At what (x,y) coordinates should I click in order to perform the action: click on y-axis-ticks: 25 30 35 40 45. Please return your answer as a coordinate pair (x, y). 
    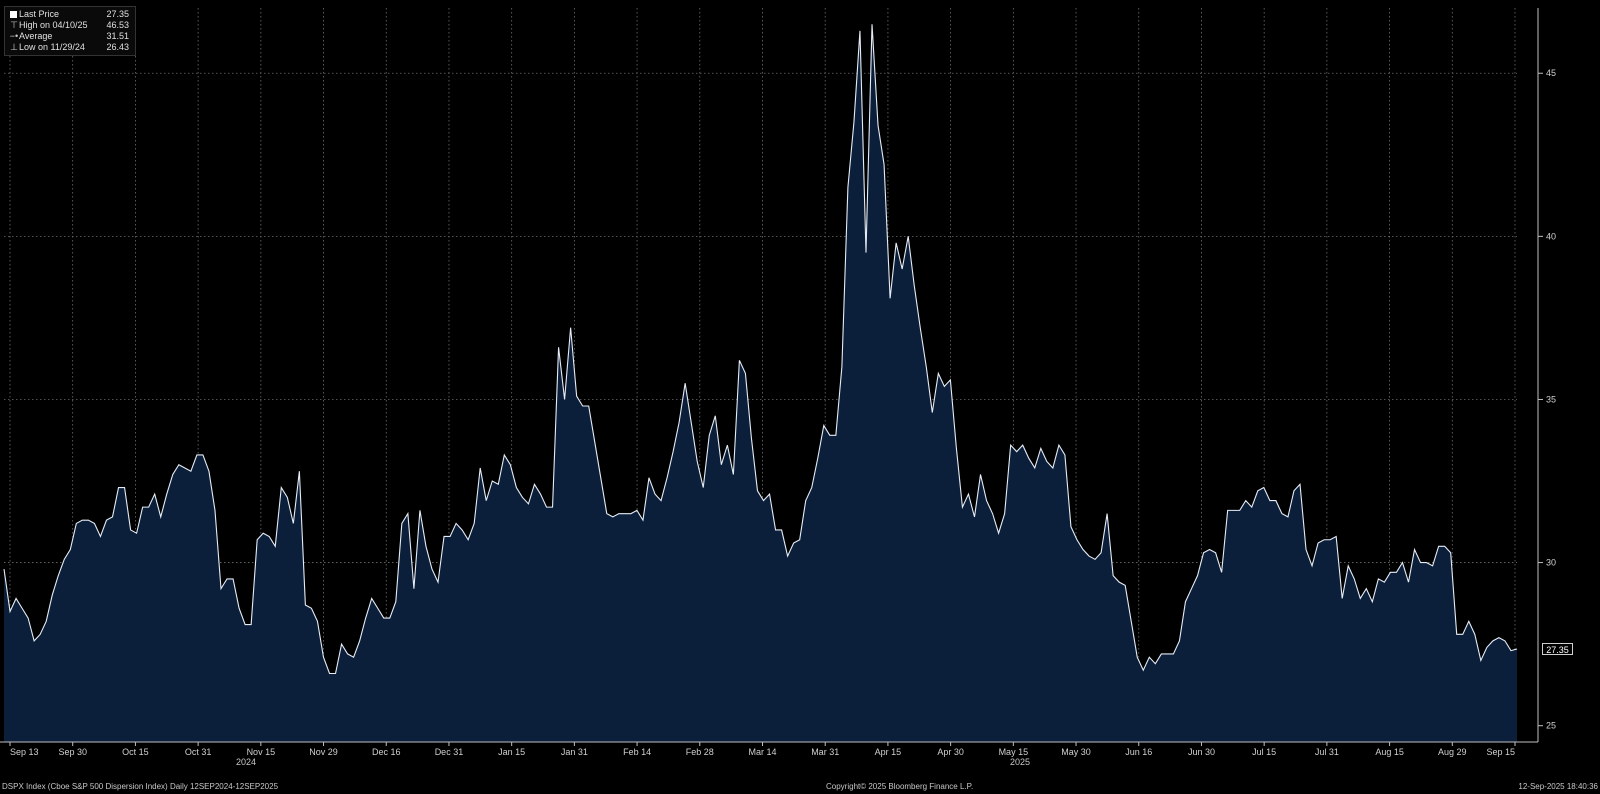
    Looking at the image, I should click on (1547, 399).